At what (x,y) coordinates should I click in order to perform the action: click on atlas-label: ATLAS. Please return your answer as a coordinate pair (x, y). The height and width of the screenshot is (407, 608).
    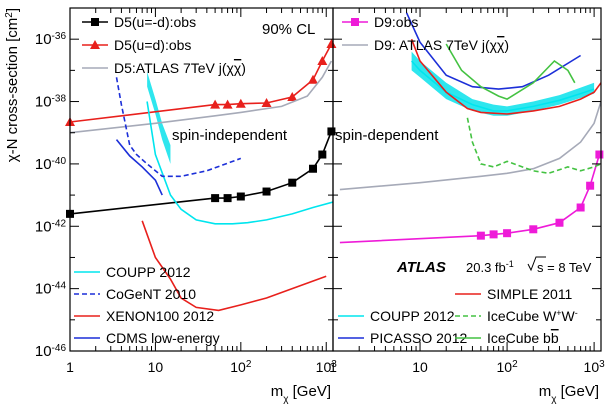
    Looking at the image, I should click on (421, 267).